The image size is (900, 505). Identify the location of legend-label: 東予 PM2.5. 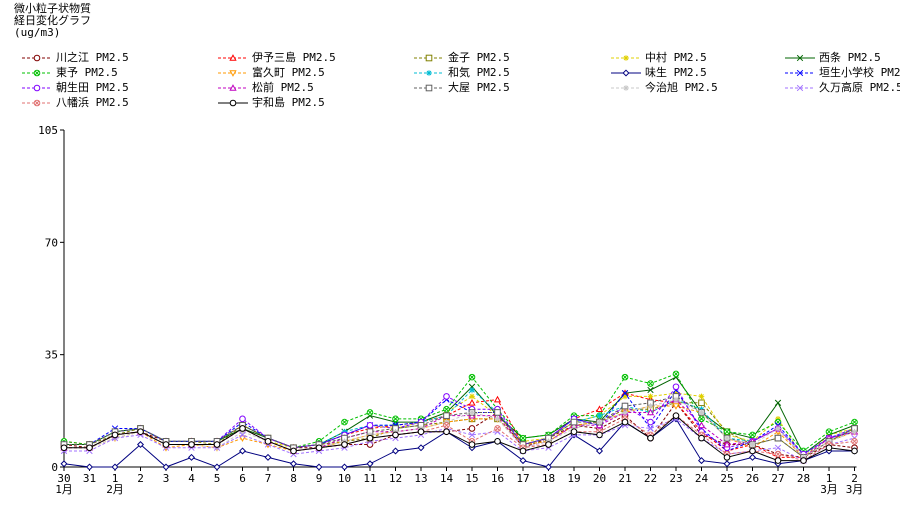
(87, 72).